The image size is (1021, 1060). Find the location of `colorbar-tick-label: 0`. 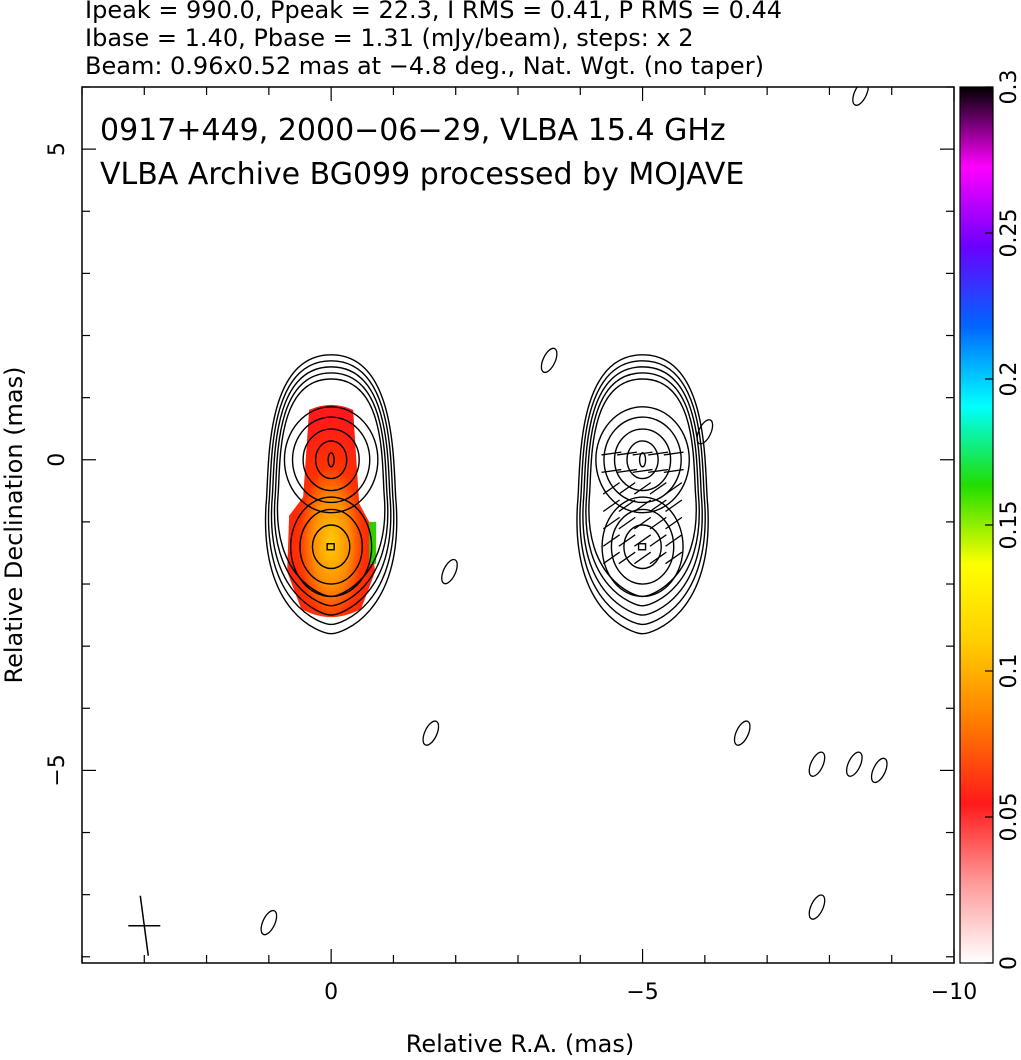

colorbar-tick-label: 0 is located at coordinates (1009, 963).